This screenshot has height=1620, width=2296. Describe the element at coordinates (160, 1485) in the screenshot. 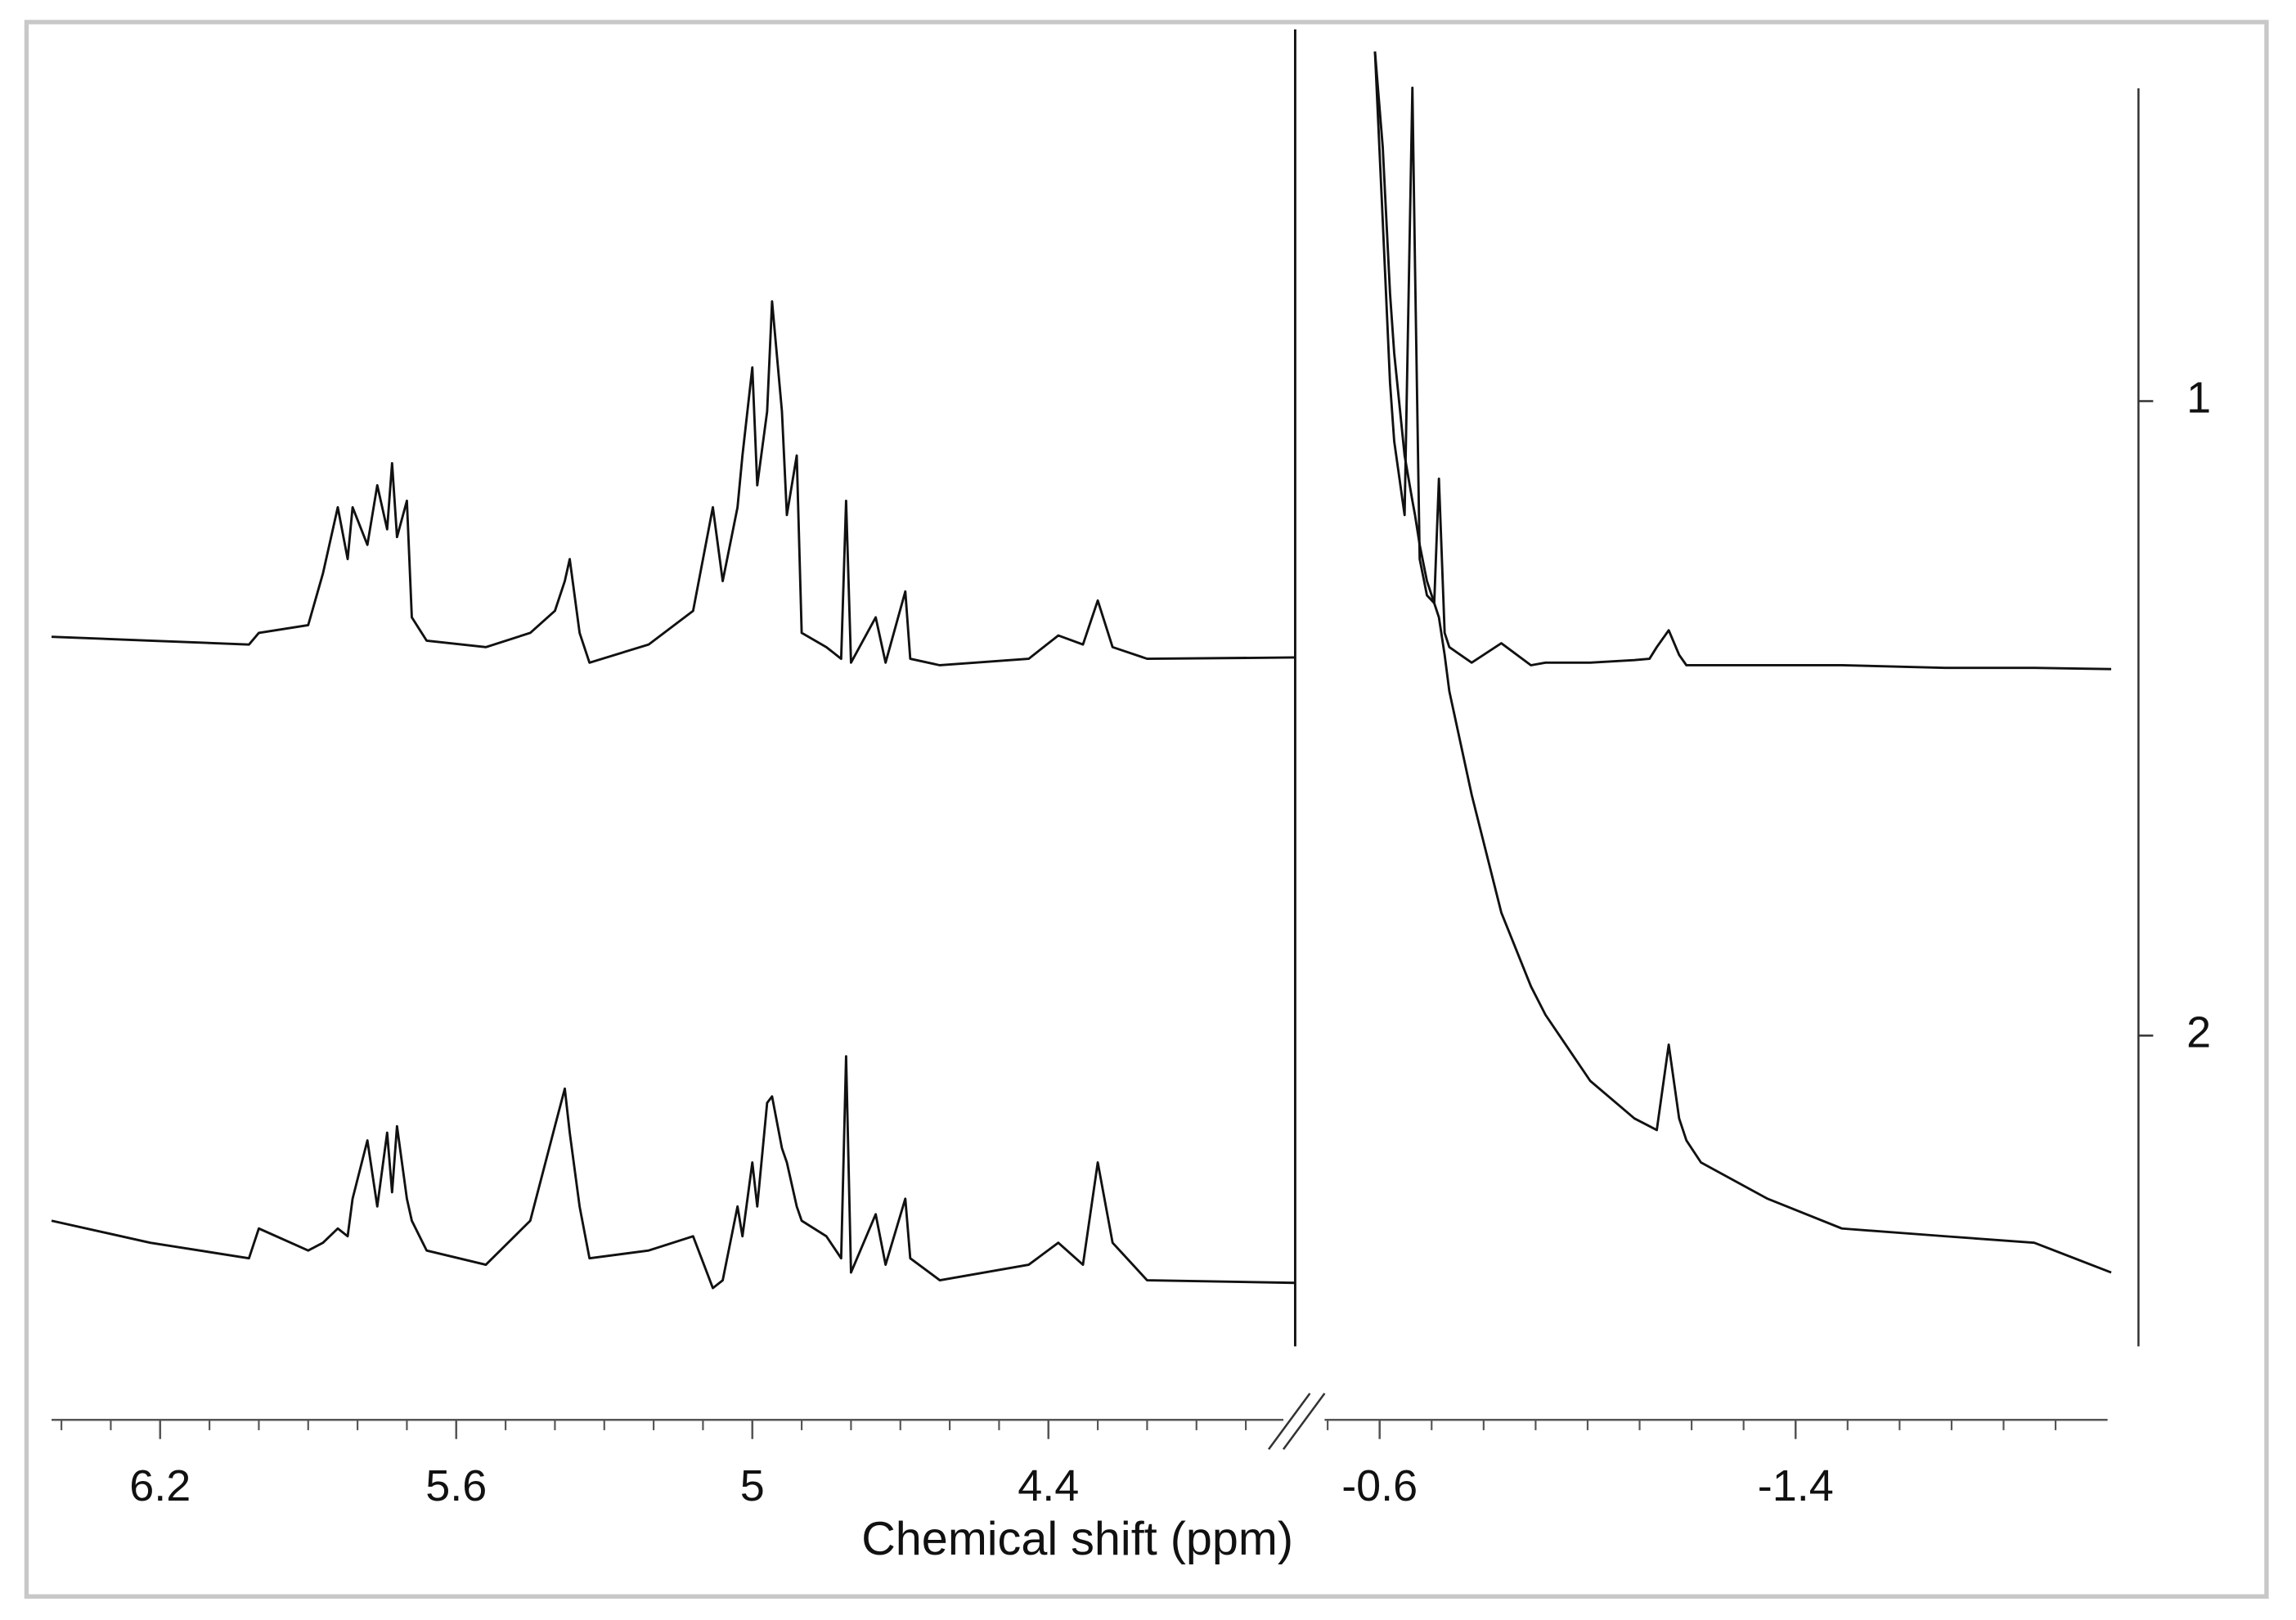

I see `x-tick-label: 6.2` at that location.